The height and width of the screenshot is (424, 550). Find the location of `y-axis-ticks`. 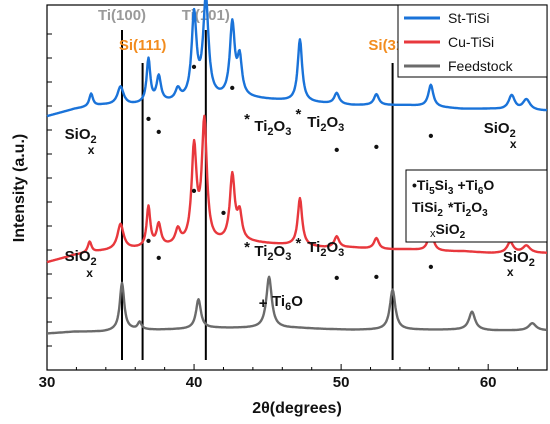

y-axis-ticks is located at coordinates (49, 190).